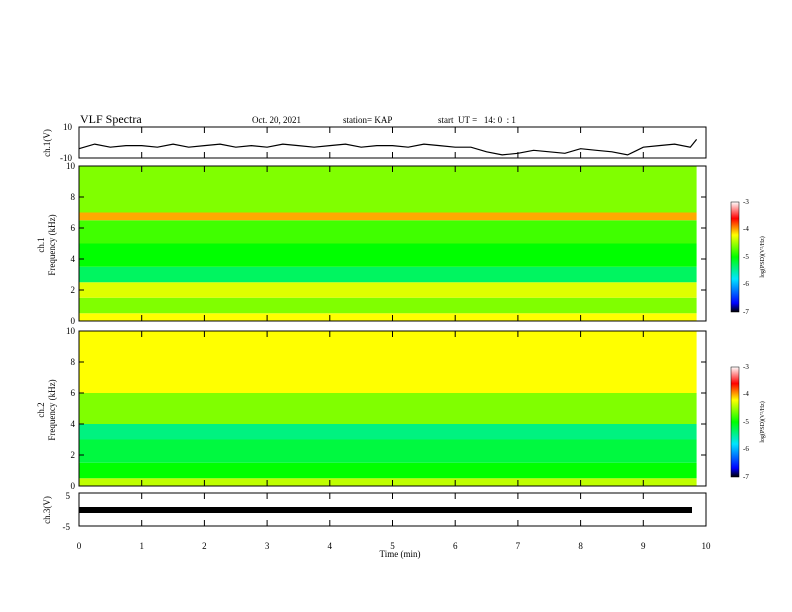 This screenshot has height=612, width=792. I want to click on ch2-colorbar-label: log(PSD)(V²/Hz), so click(762, 421).